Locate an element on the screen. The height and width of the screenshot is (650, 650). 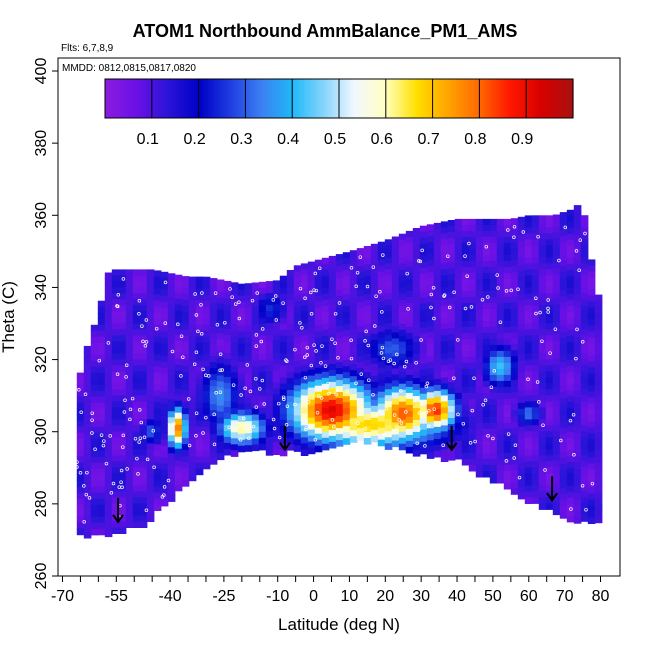
colorbar-tick-label: 0.1 is located at coordinates (148, 139).